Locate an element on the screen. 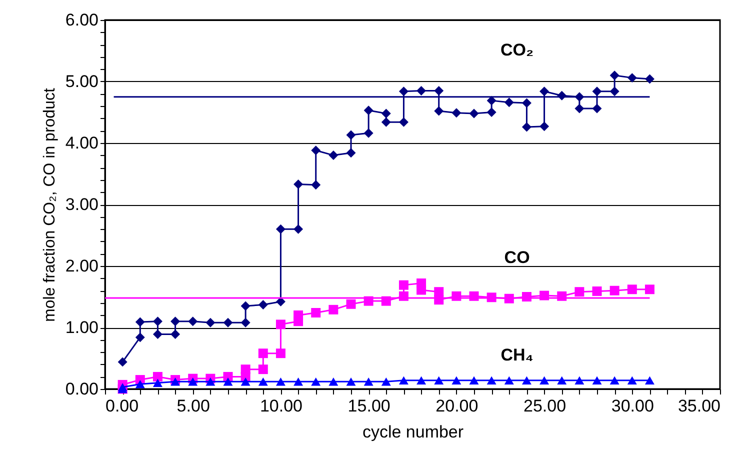 This screenshot has height=462, width=746. y-tick-label: 5.00 is located at coordinates (81, 81).